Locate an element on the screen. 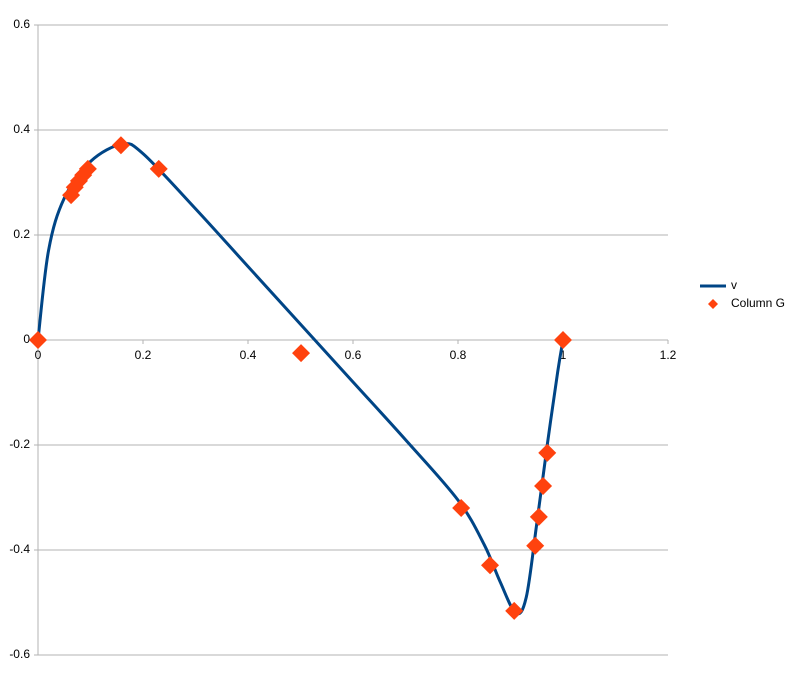  x-tick-label: 1.2 is located at coordinates (668, 355).